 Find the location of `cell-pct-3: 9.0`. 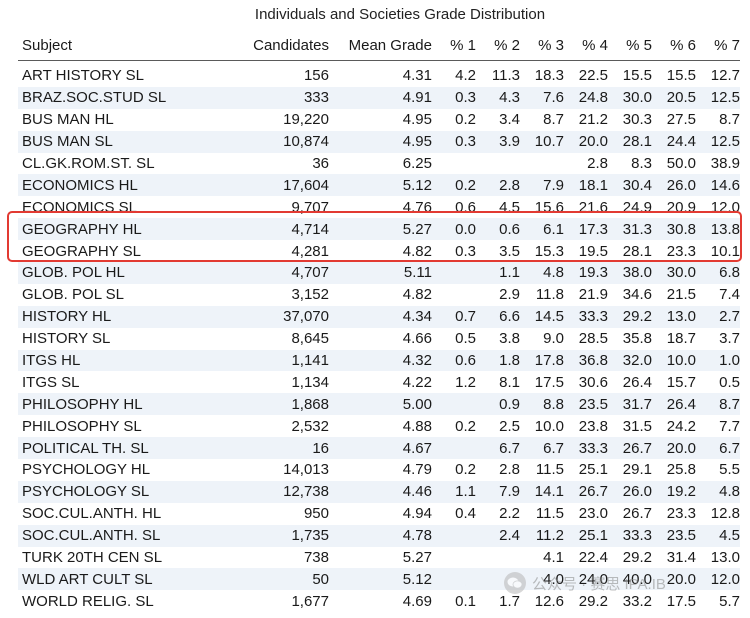

cell-pct-3: 9.0 is located at coordinates (542, 338).